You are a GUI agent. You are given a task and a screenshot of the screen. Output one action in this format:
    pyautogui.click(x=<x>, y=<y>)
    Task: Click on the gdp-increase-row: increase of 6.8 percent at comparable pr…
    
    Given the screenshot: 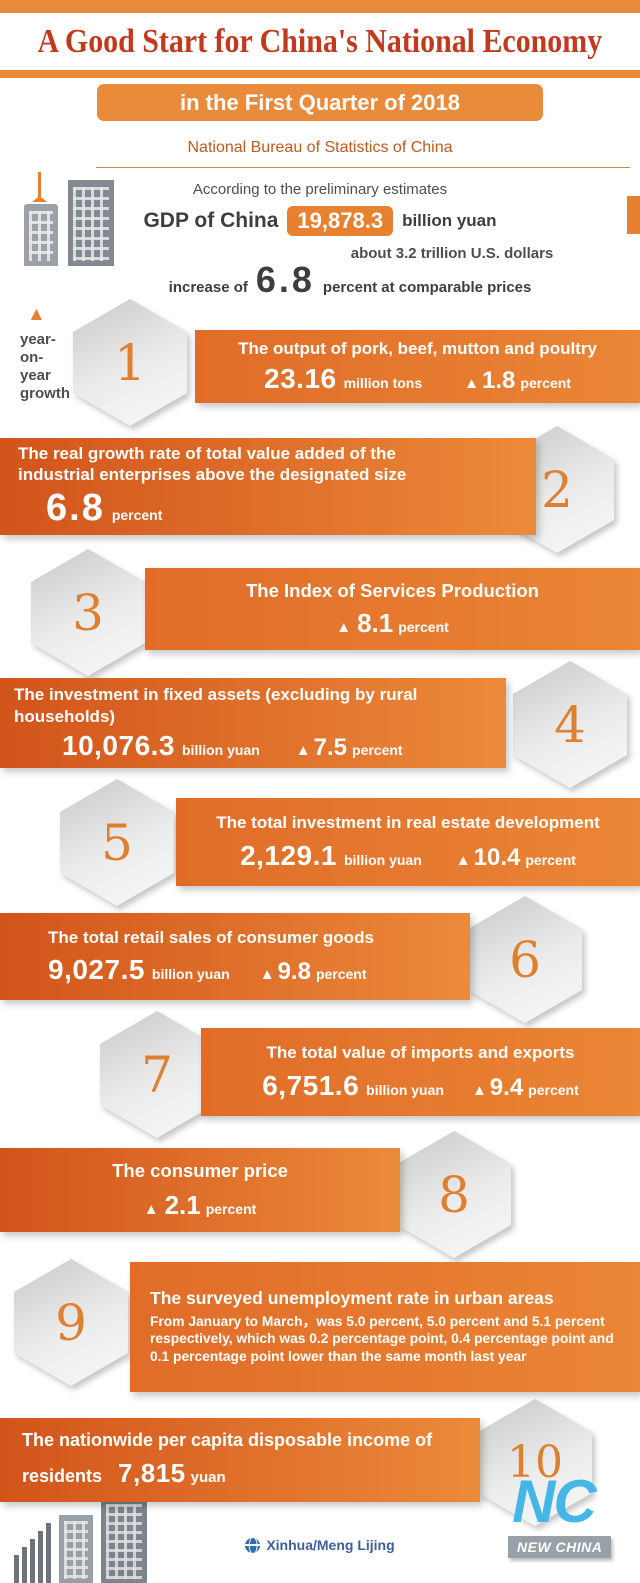 What is the action you would take?
    pyautogui.click(x=350, y=280)
    